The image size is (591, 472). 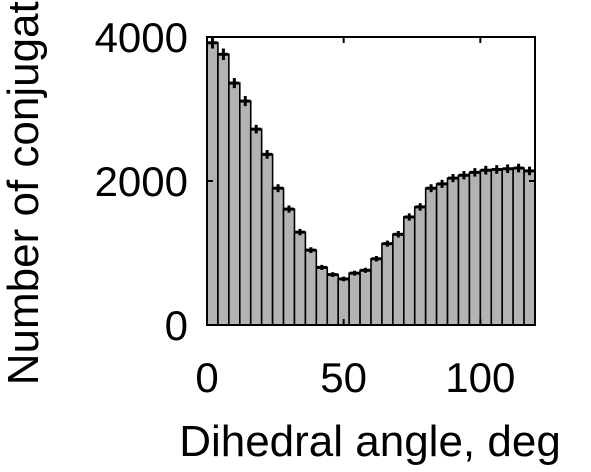 I want to click on y-tick-label: 2000, so click(x=141, y=181).